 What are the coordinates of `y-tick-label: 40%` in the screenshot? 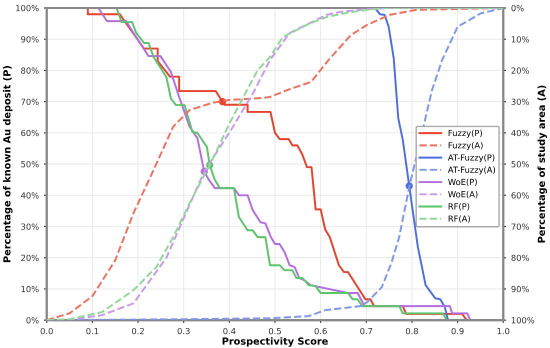 It's located at (29, 195).